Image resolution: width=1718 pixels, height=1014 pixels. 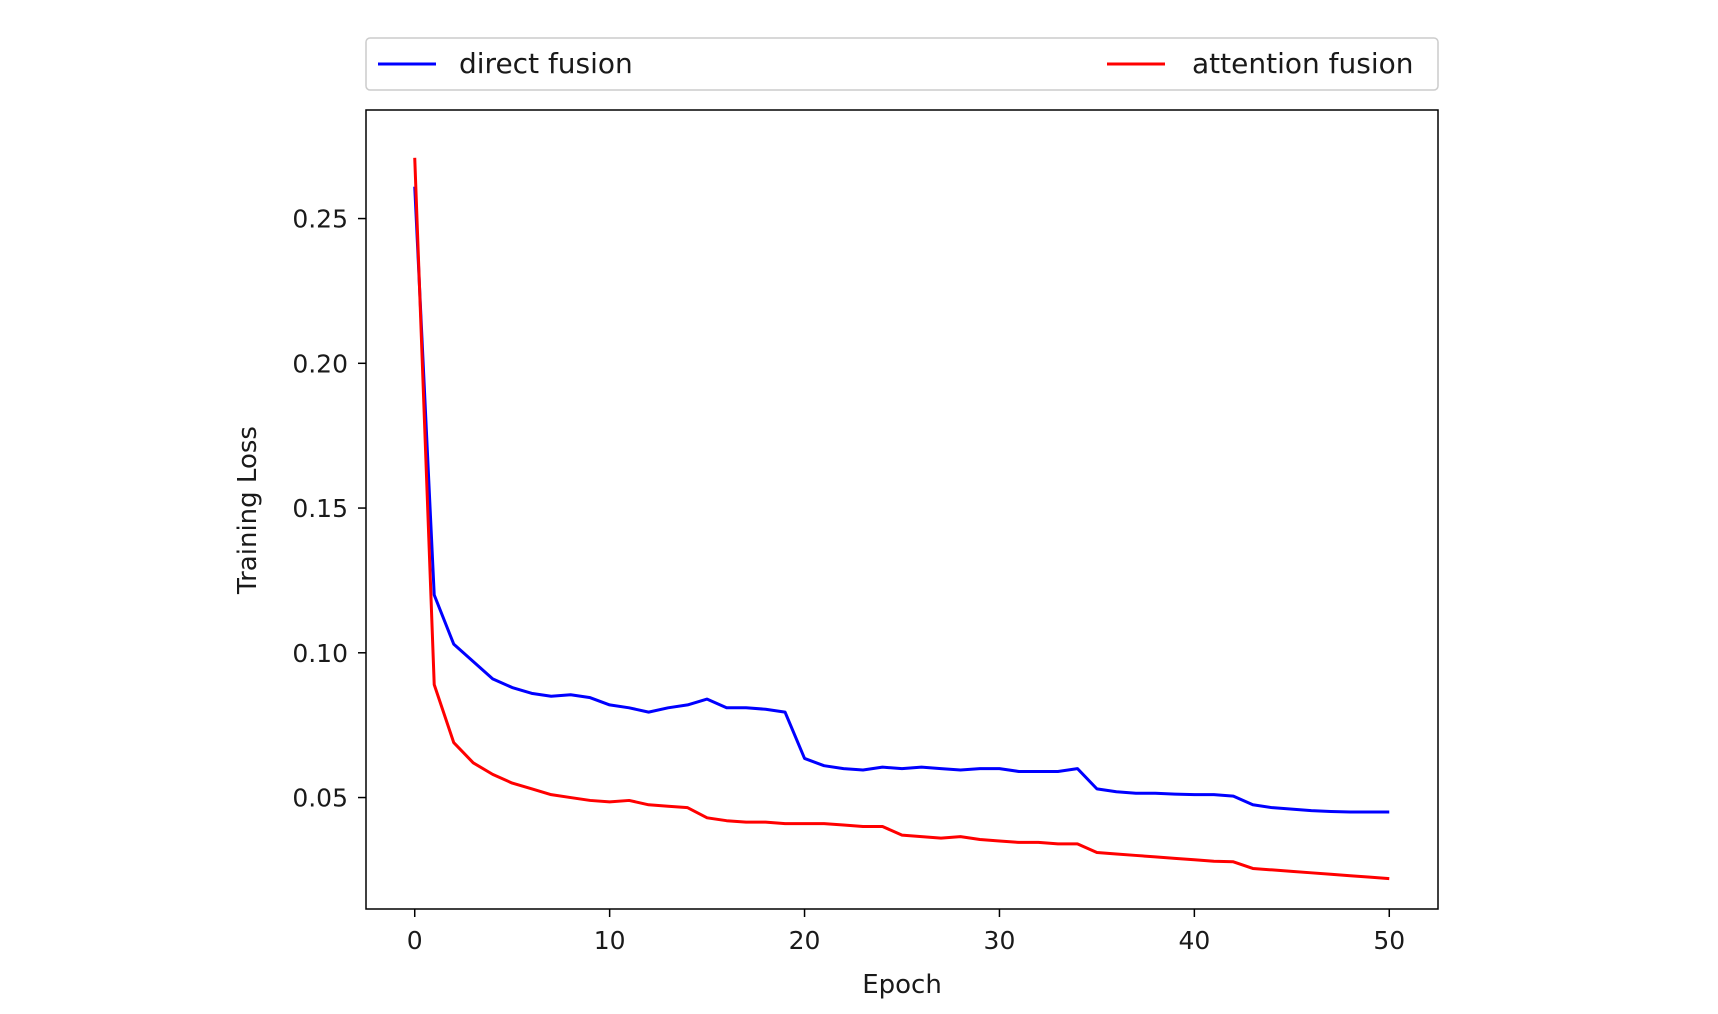 I want to click on y-axis-ticks: 0.05 0.10 0.15 0.20 0.25, so click(x=329, y=509).